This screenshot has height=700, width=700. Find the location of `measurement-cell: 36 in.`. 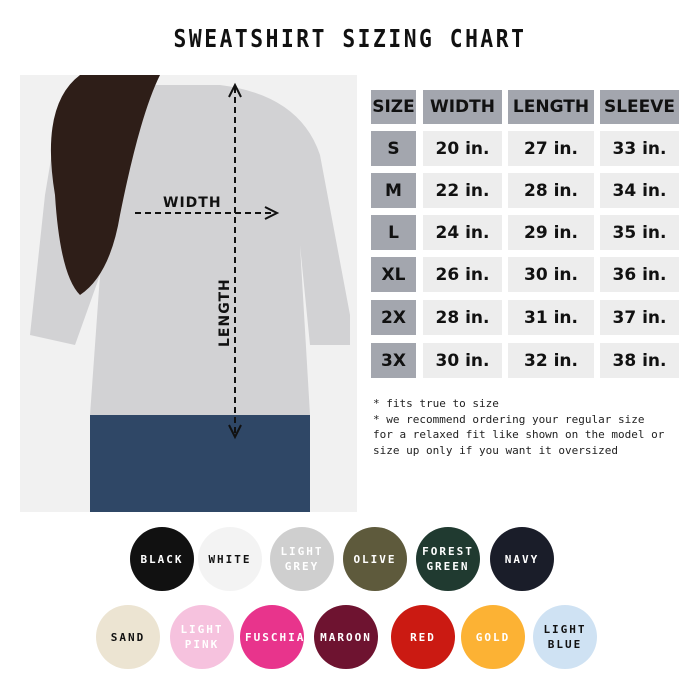

measurement-cell: 36 in. is located at coordinates (639, 274).